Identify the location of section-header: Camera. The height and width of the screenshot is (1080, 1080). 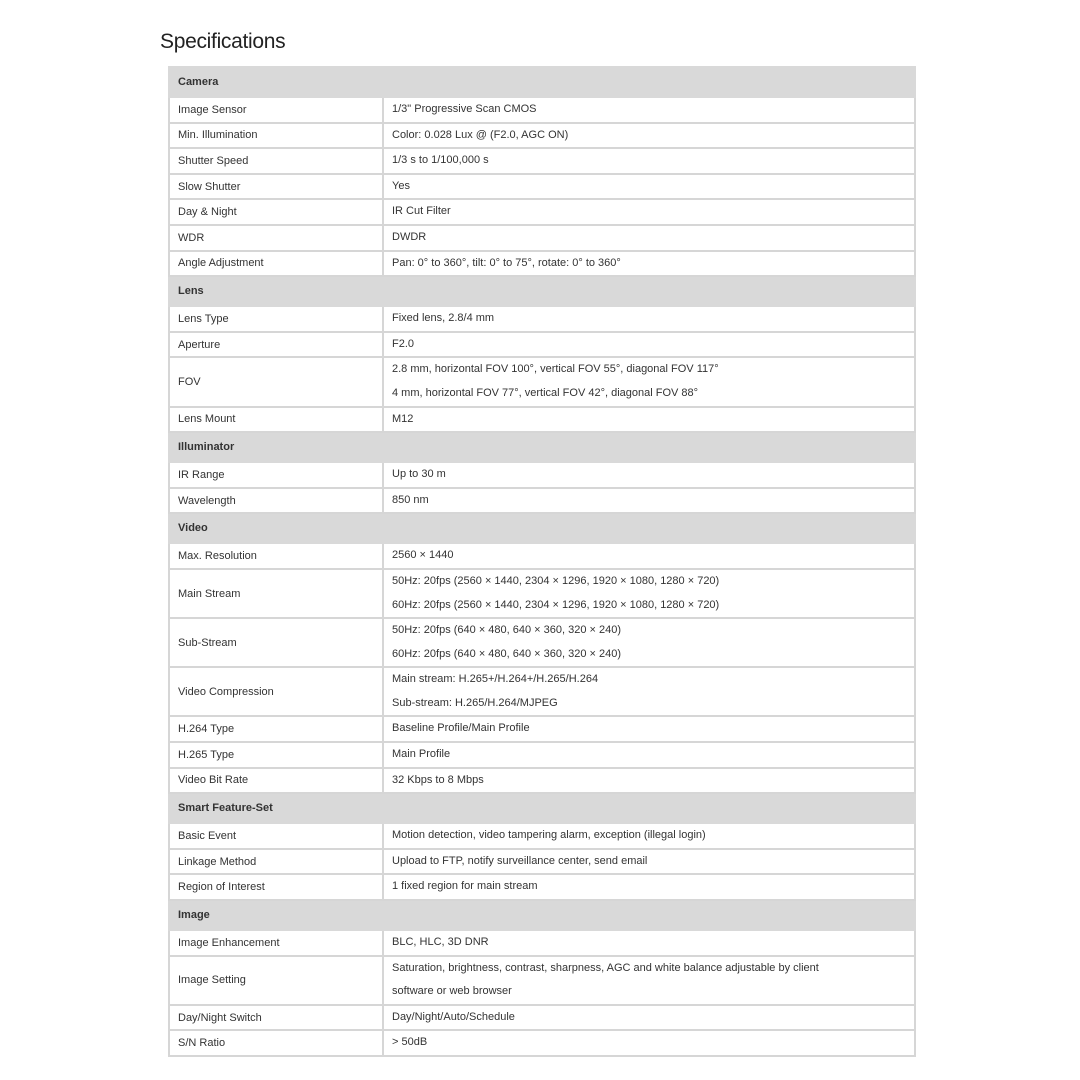
(542, 82).